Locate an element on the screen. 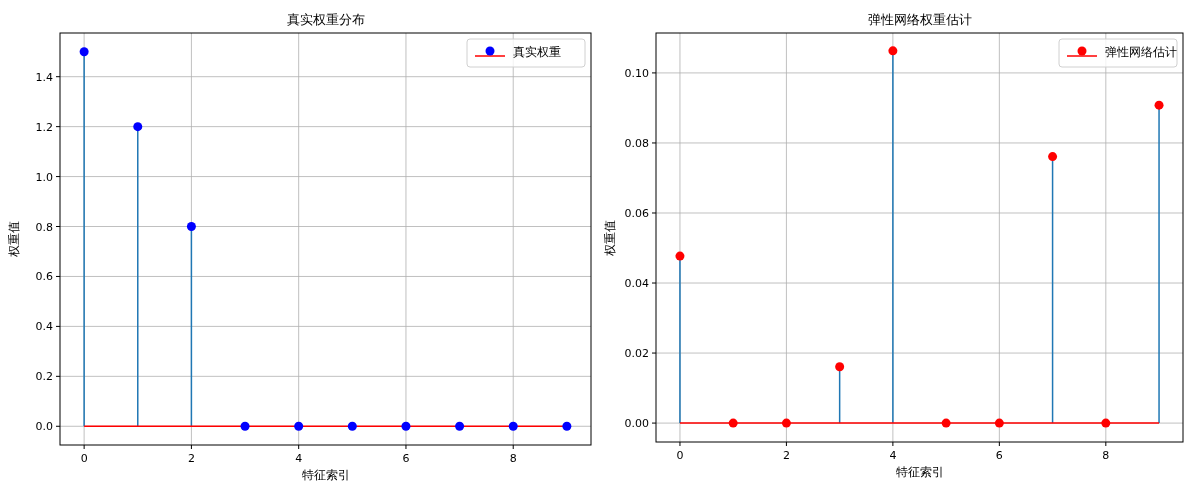  y-tick-label: 0.08 is located at coordinates (636, 143).